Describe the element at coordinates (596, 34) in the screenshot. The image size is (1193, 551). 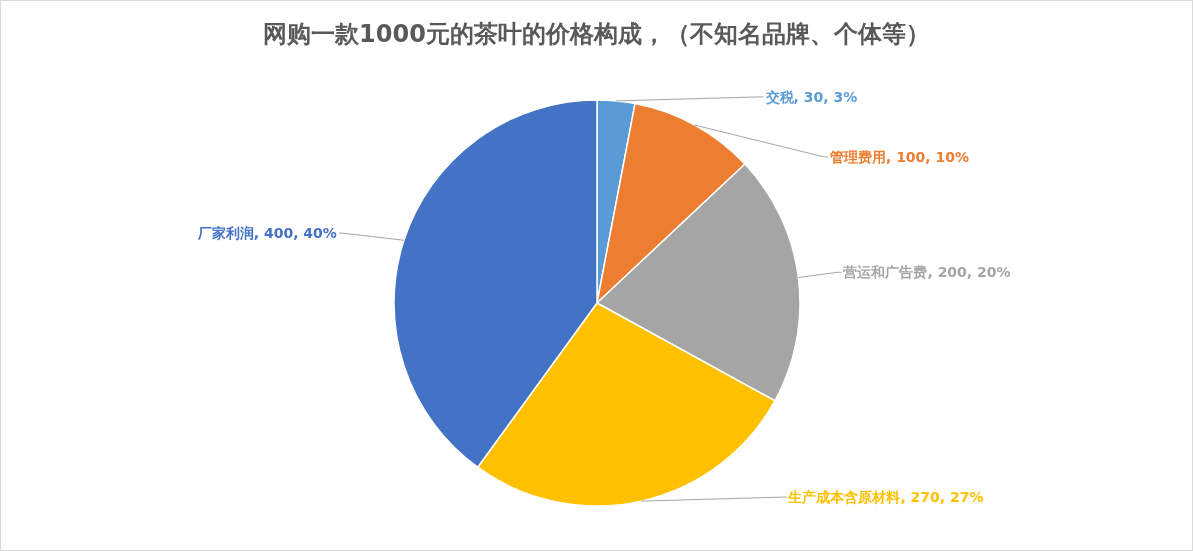
I see `chart-title: 网购一款1000元的茶叶的价格构成，（不知名品牌、个体等）` at that location.